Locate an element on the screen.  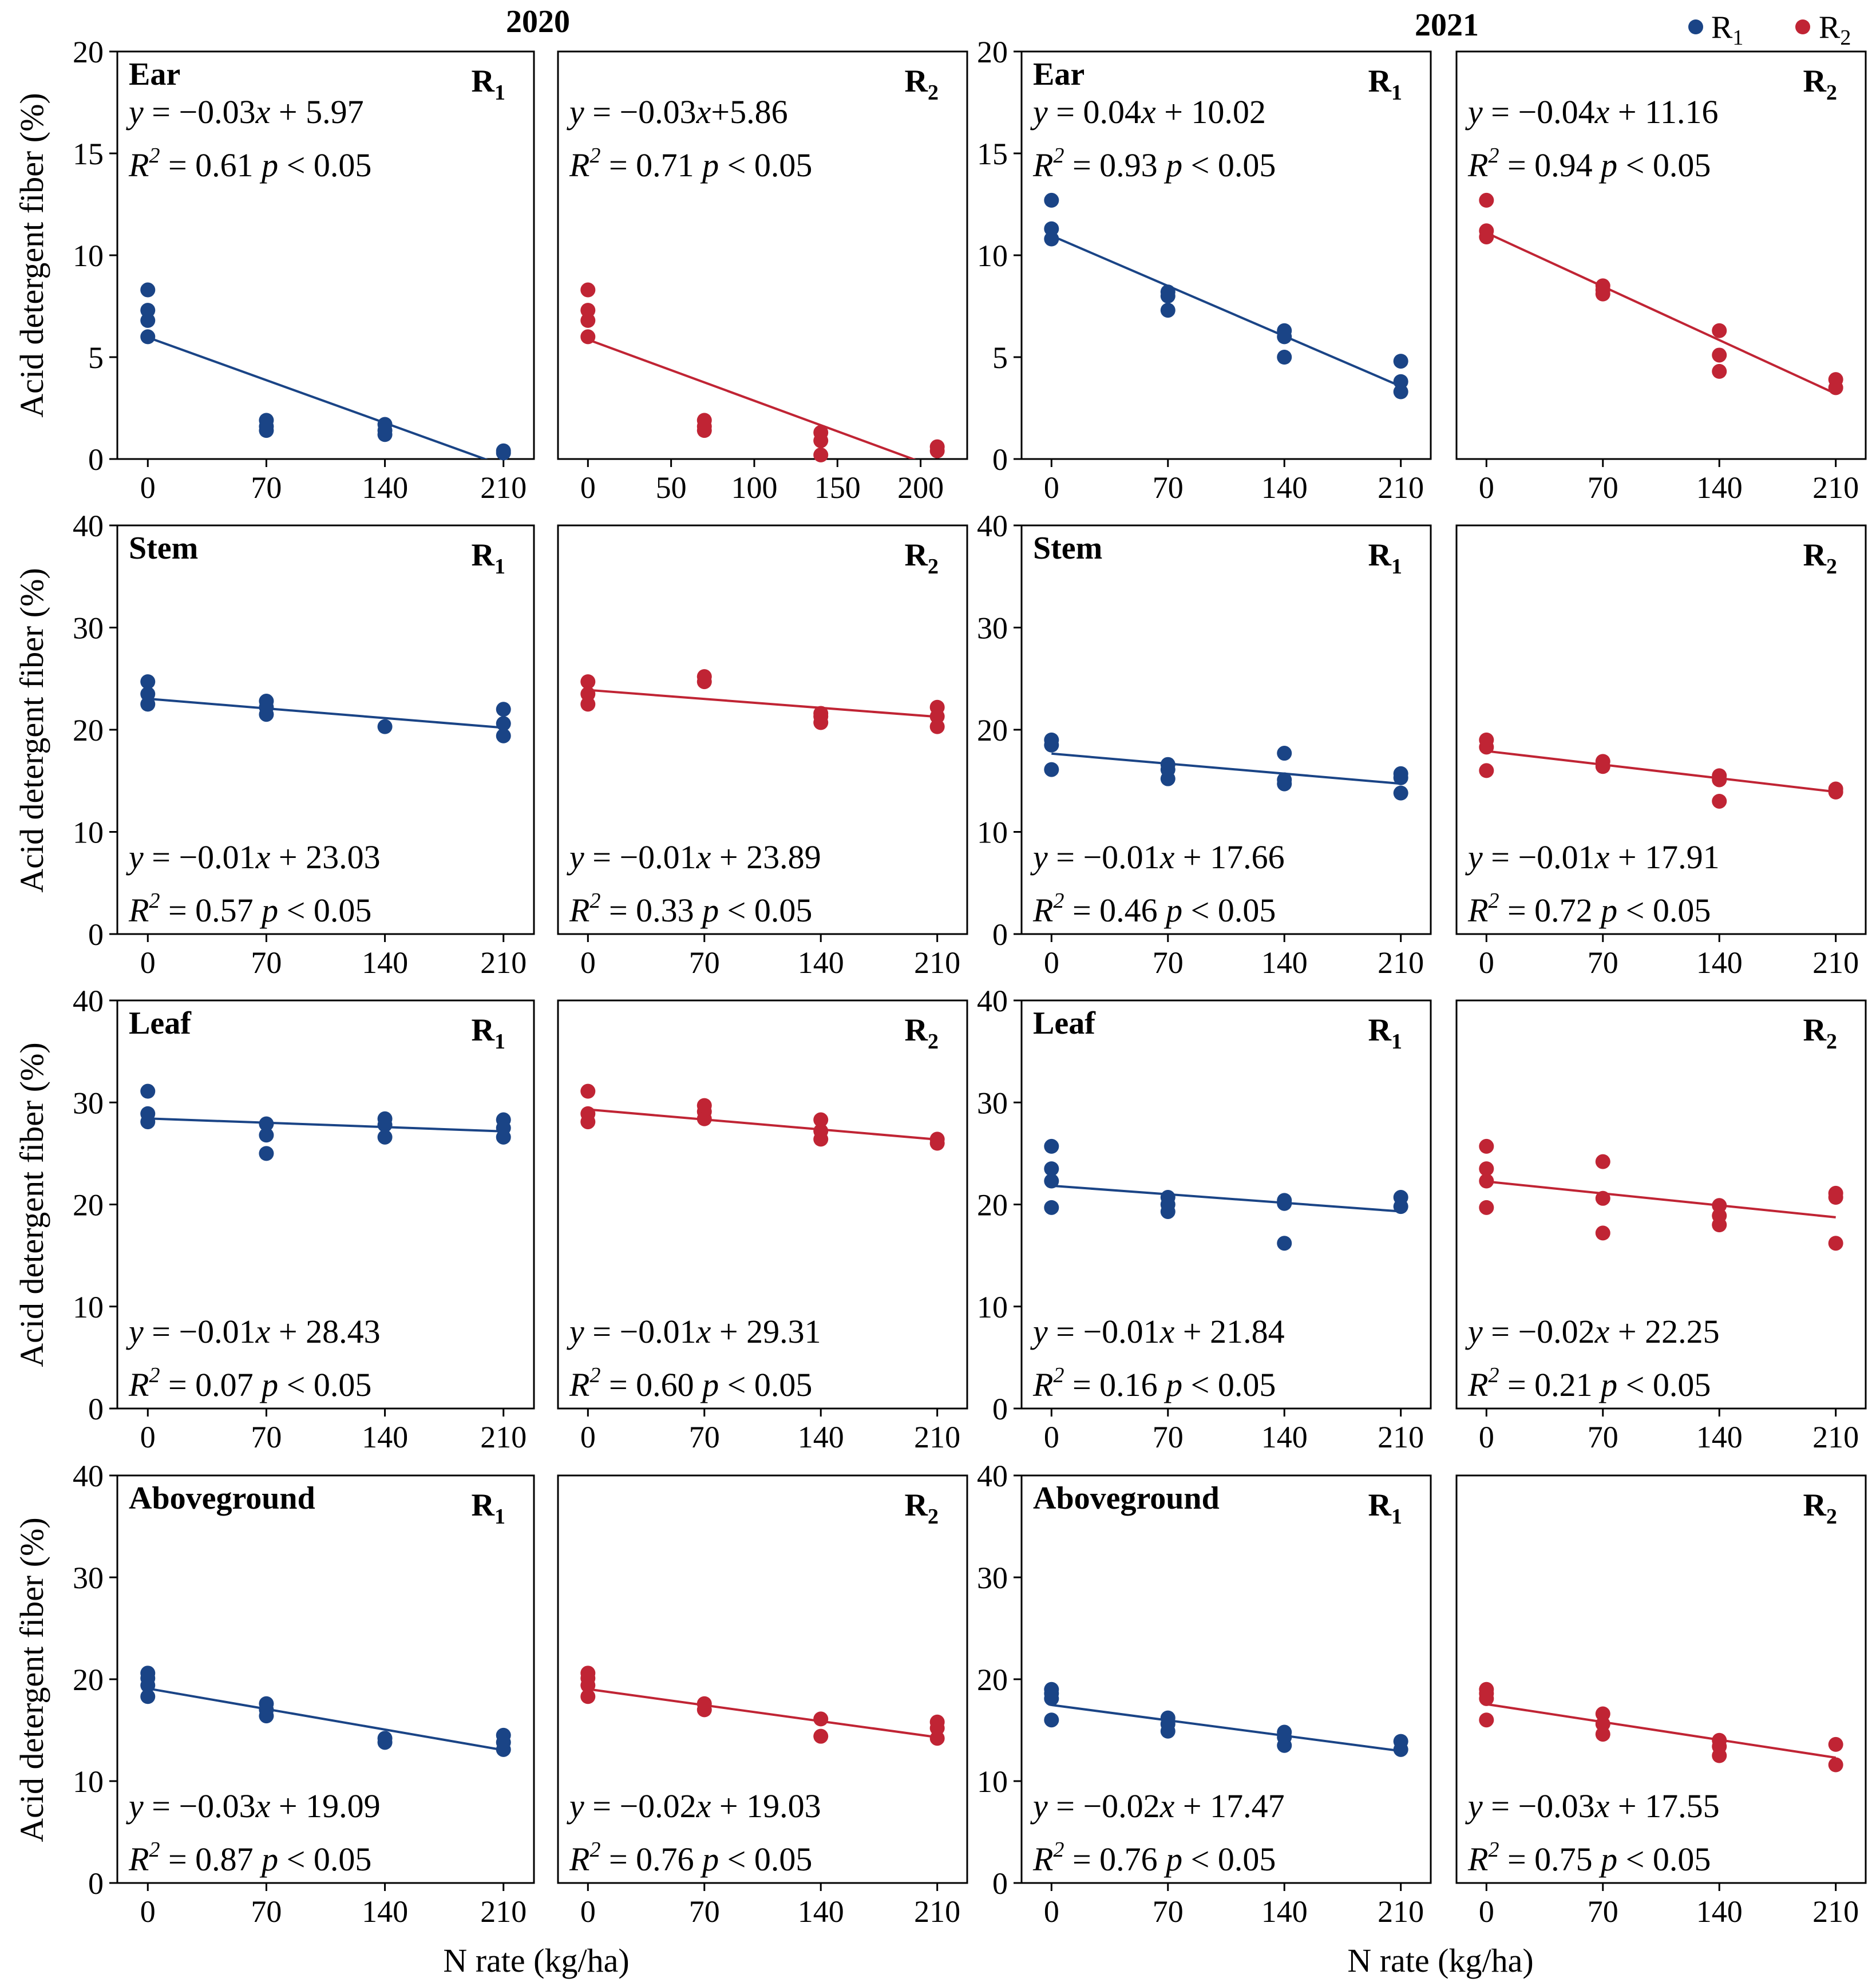
r-squared-text: R2 = 0.76 p < 0.05 is located at coordinates (1154, 1858).